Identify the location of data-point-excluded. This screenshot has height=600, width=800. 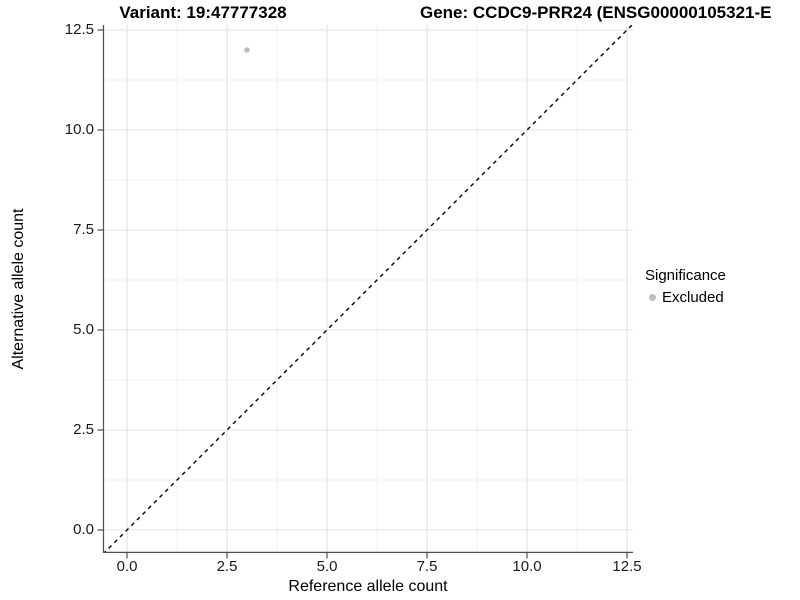
(247, 50).